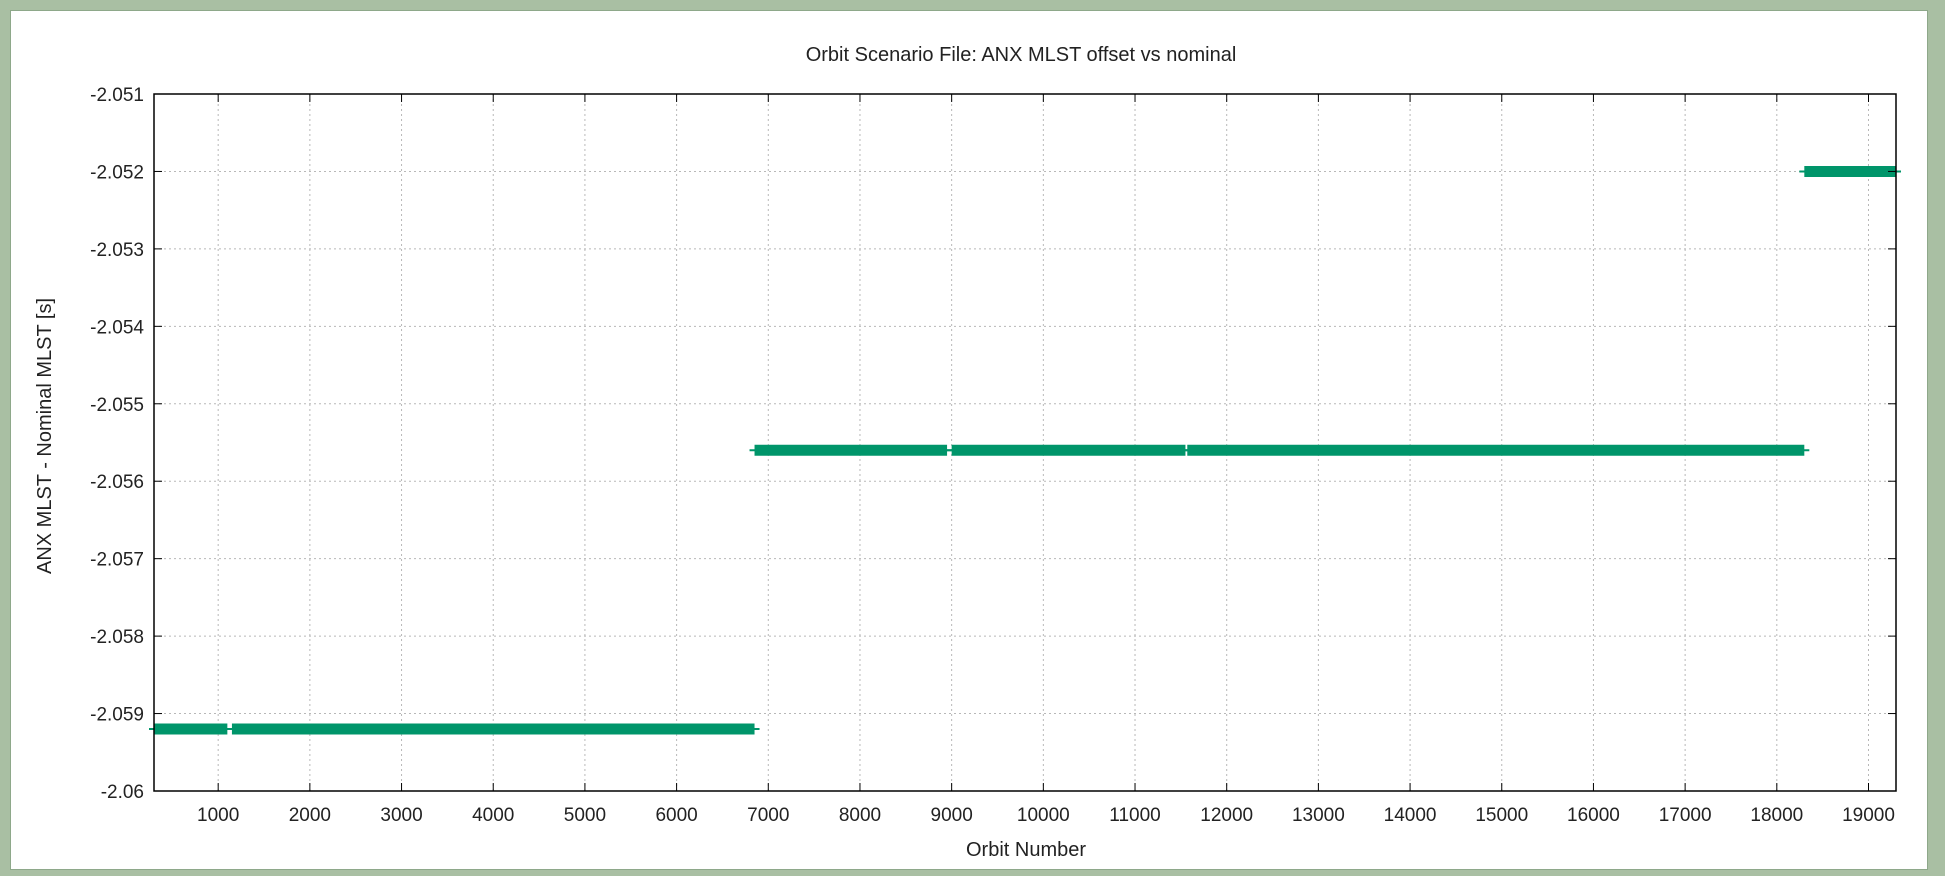  Describe the element at coordinates (1043, 815) in the screenshot. I see `x-tick-label: 10000` at that location.